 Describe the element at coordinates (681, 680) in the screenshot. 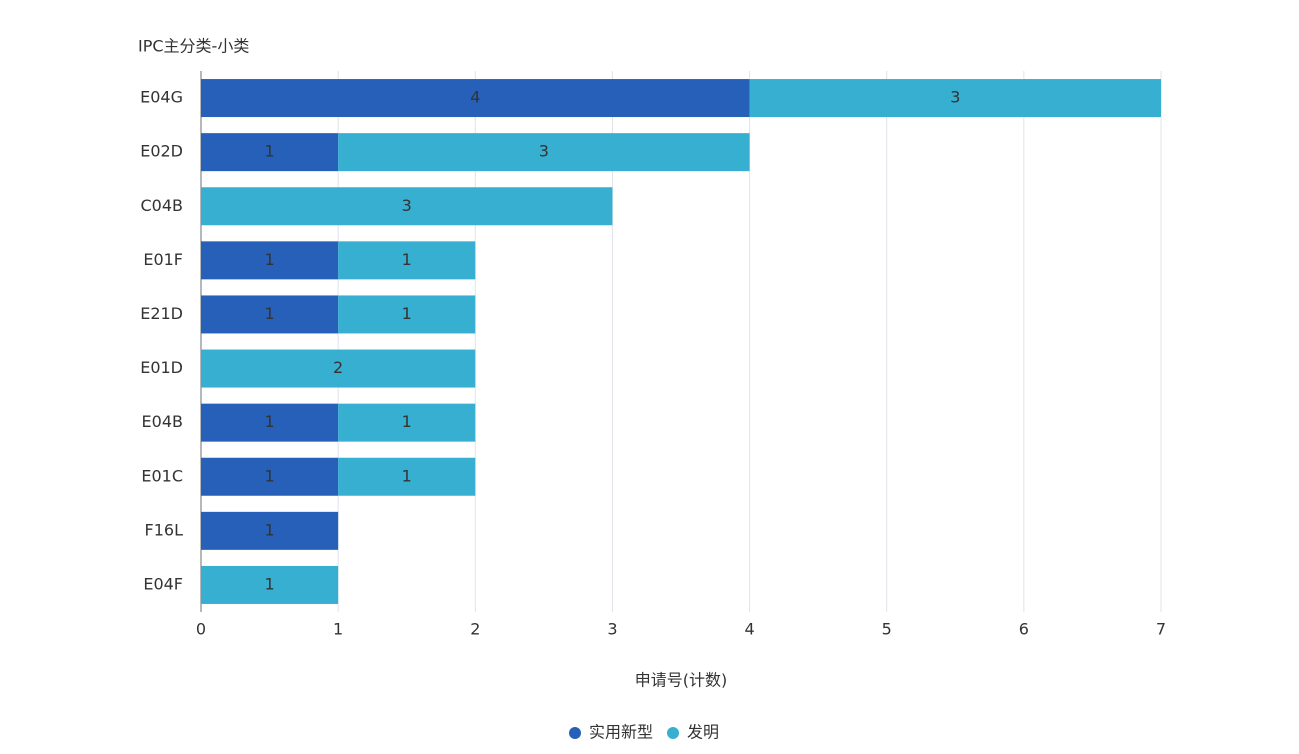

I see `x-axis-label: 申请号(计数)` at that location.